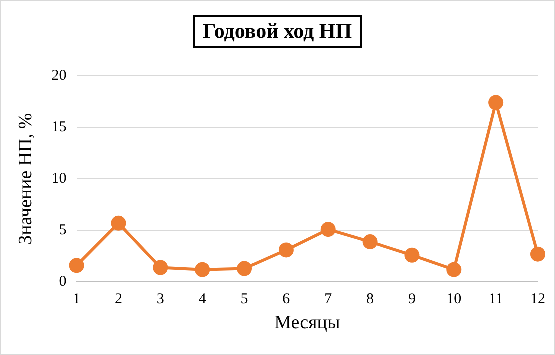 The height and width of the screenshot is (355, 555). What do you see at coordinates (370, 300) in the screenshot?
I see `x-tick-label: 8` at bounding box center [370, 300].